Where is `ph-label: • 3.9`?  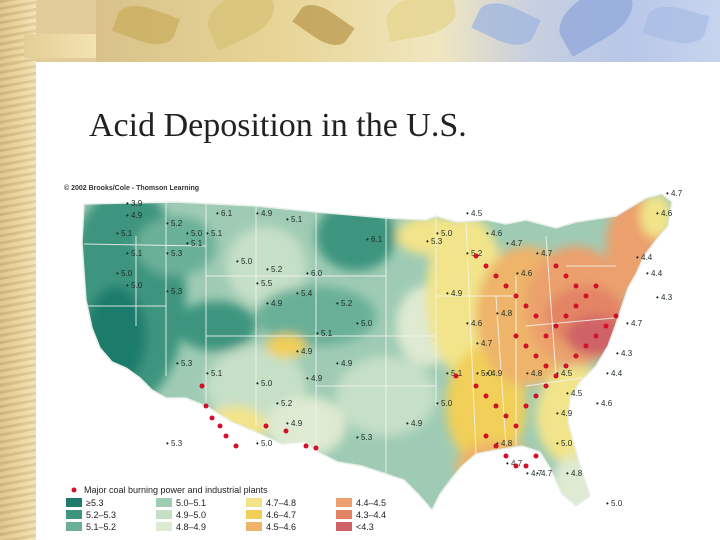 ph-label: • 3.9 is located at coordinates (134, 203).